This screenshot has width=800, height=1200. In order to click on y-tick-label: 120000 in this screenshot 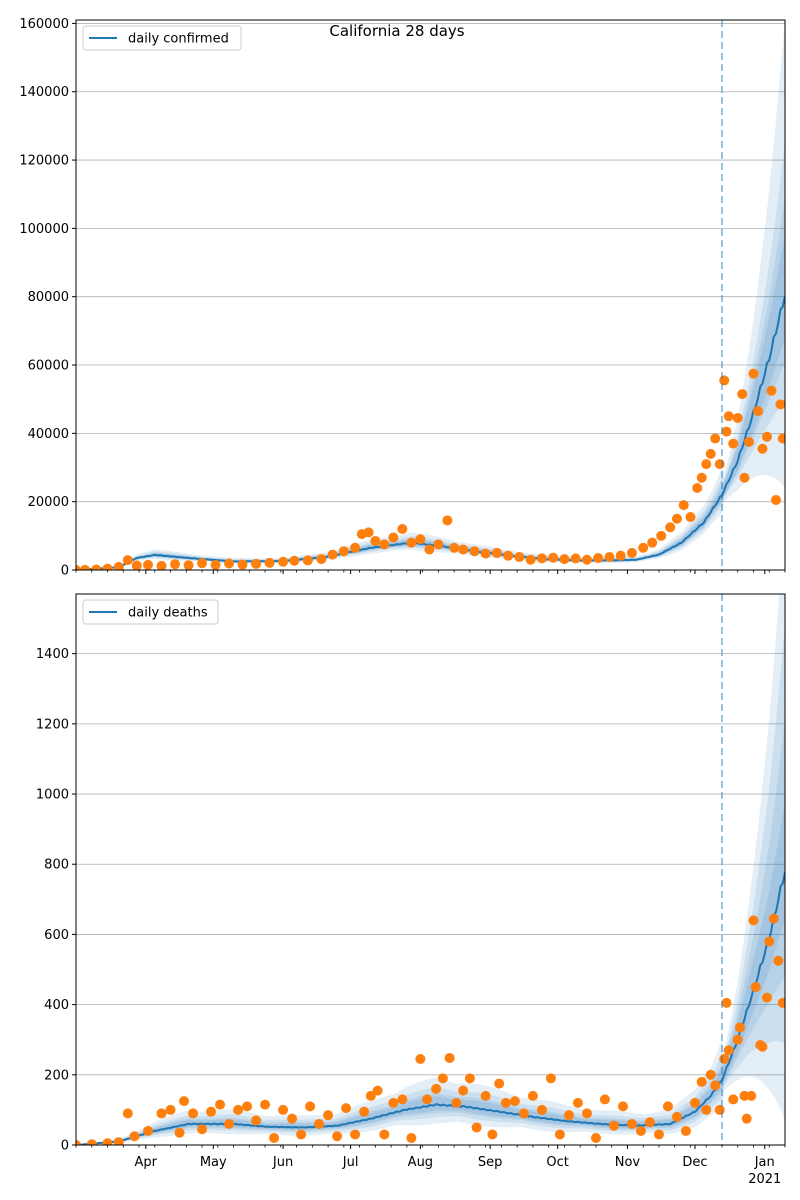, I will do `click(44, 161)`.